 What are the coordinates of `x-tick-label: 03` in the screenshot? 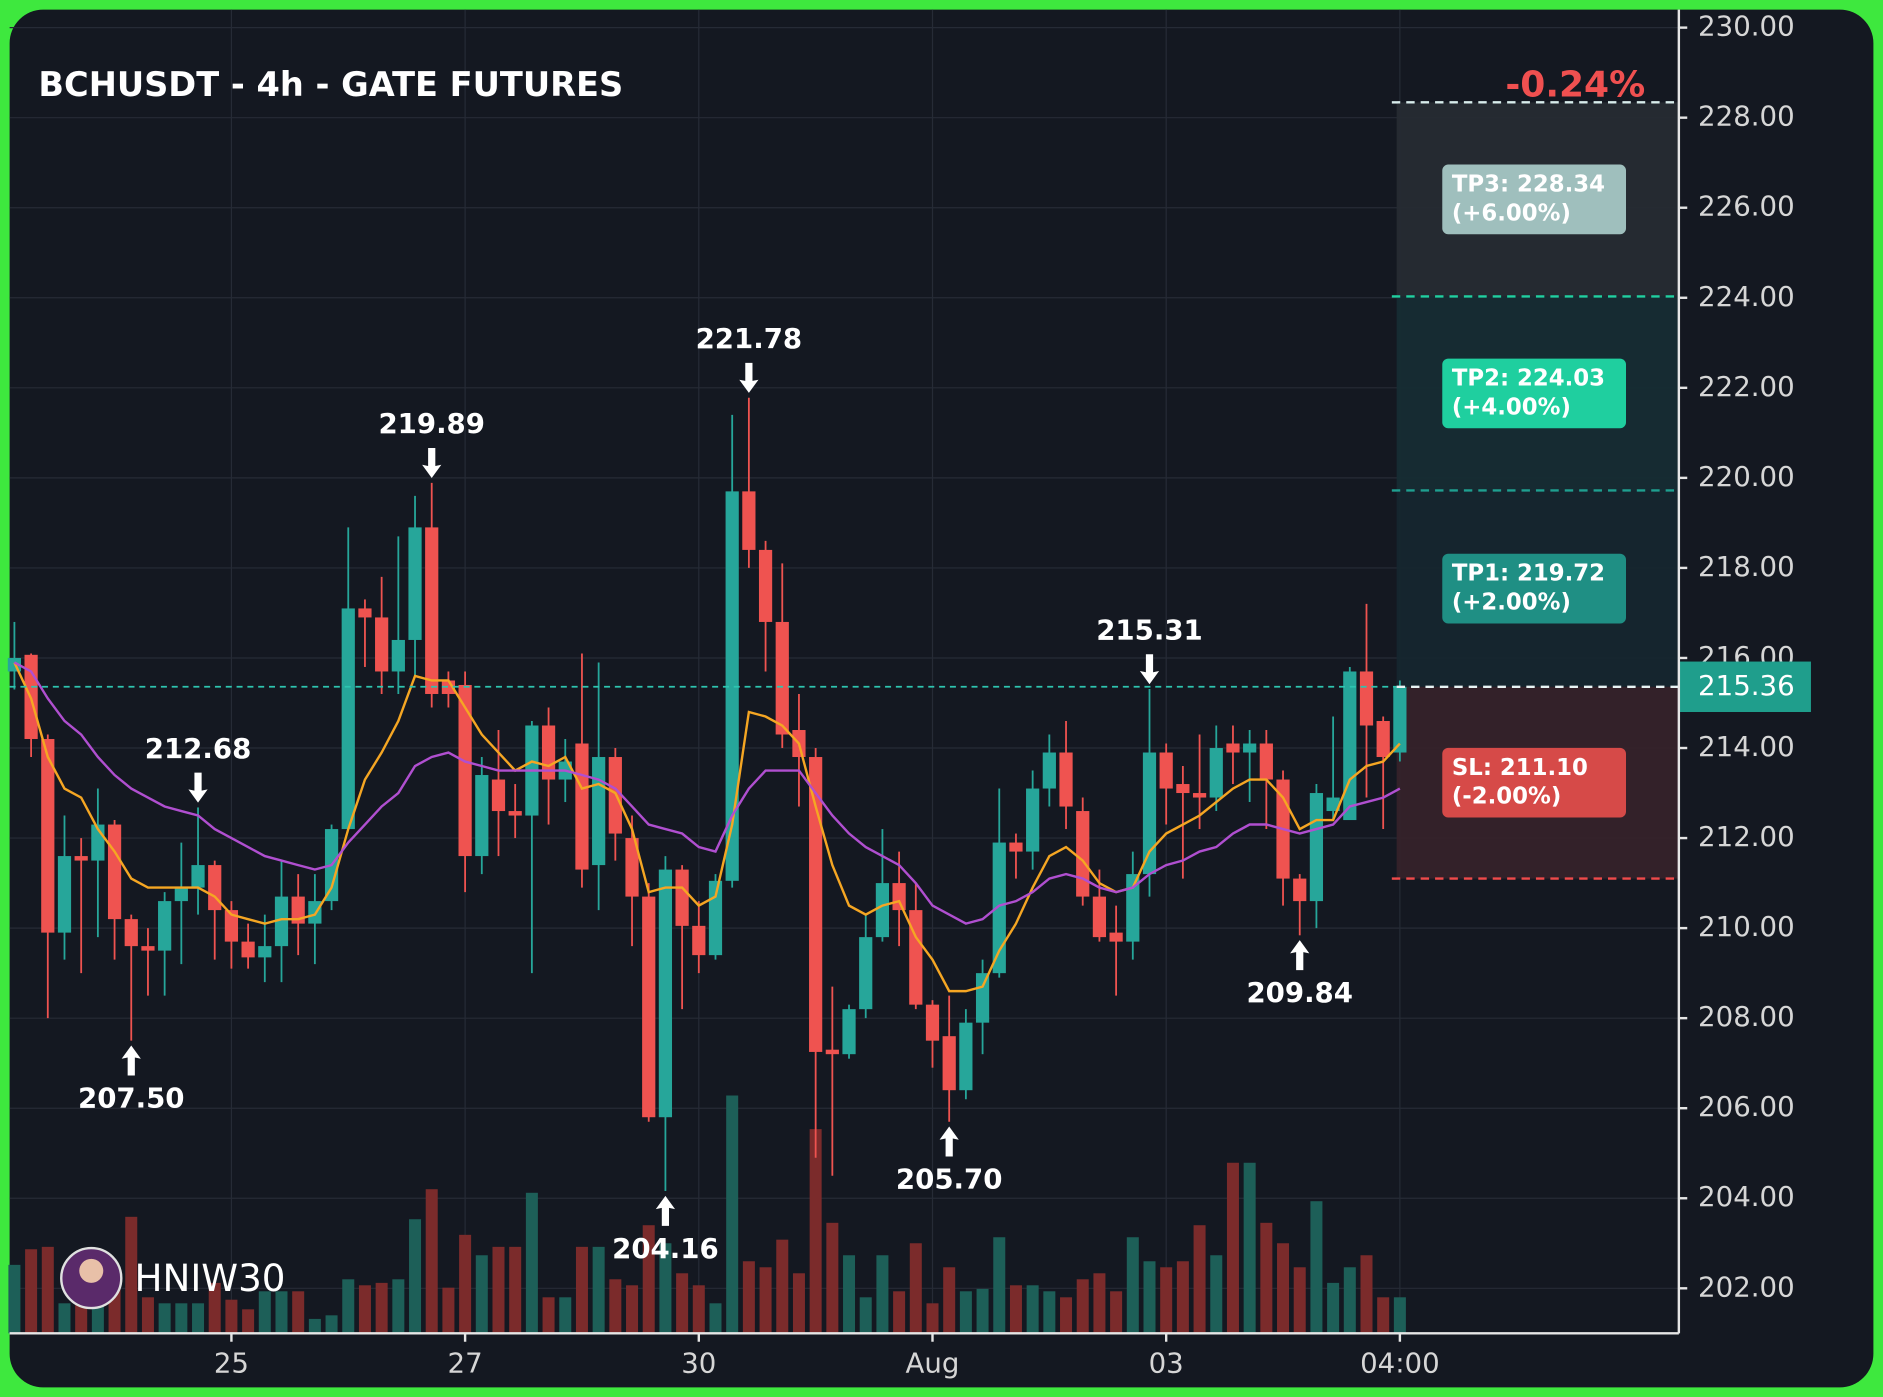 It's located at (1166, 1363).